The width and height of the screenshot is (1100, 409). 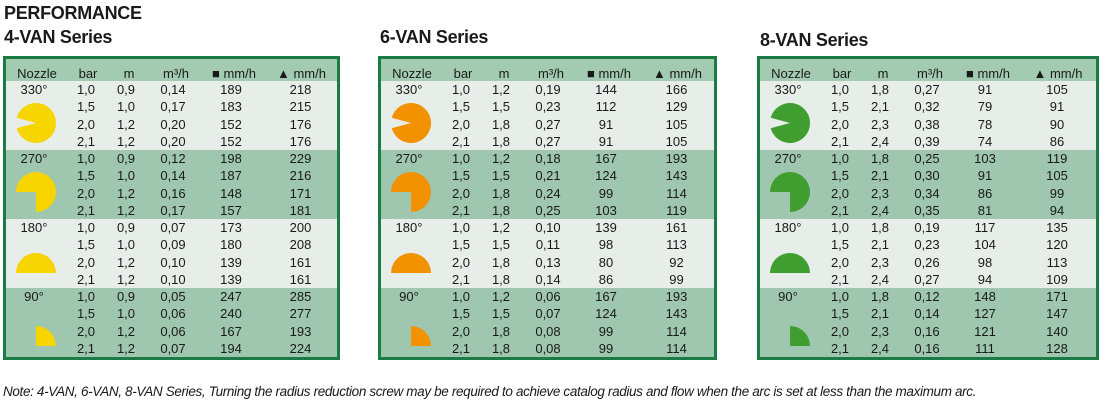 I want to click on triangle-precip: 193, so click(x=300, y=331).